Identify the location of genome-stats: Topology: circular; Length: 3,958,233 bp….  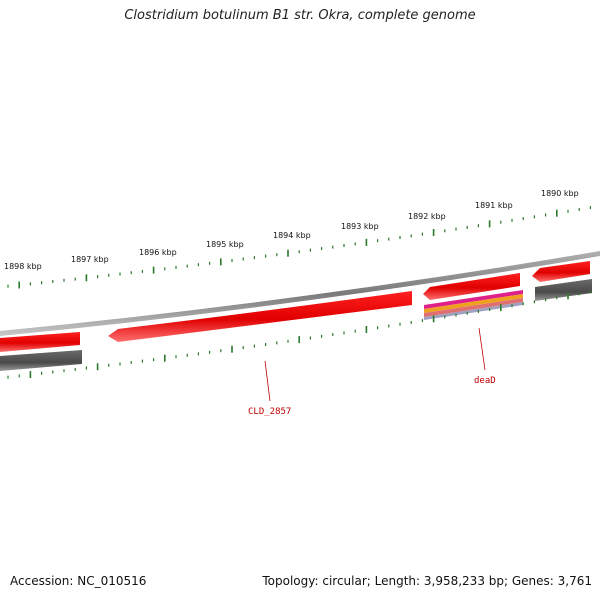
(427, 581).